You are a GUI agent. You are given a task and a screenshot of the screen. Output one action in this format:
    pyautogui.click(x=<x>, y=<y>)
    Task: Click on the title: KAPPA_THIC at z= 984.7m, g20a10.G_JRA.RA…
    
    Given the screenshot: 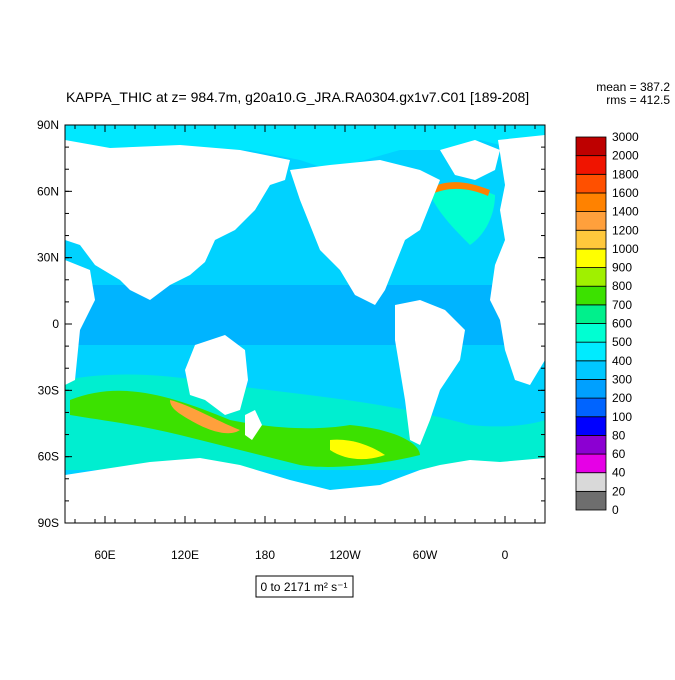 What is the action you would take?
    pyautogui.click(x=297, y=97)
    